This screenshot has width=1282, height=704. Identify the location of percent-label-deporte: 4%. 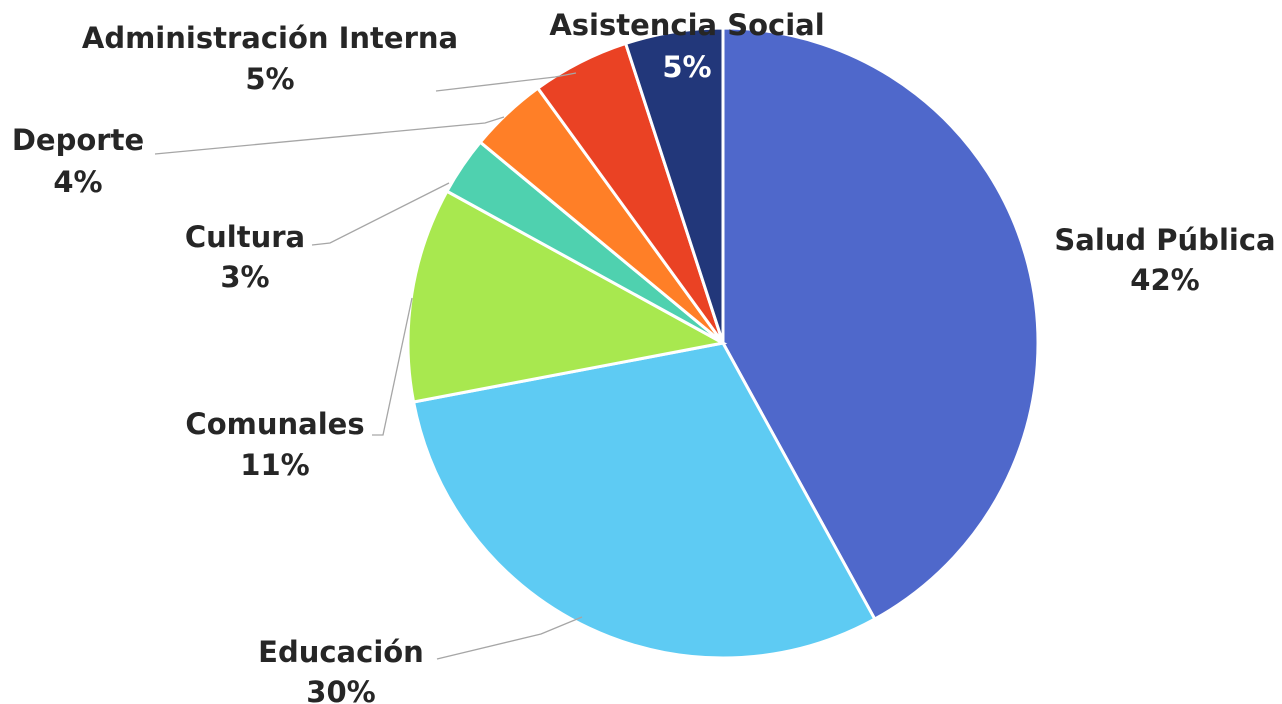
(77, 182).